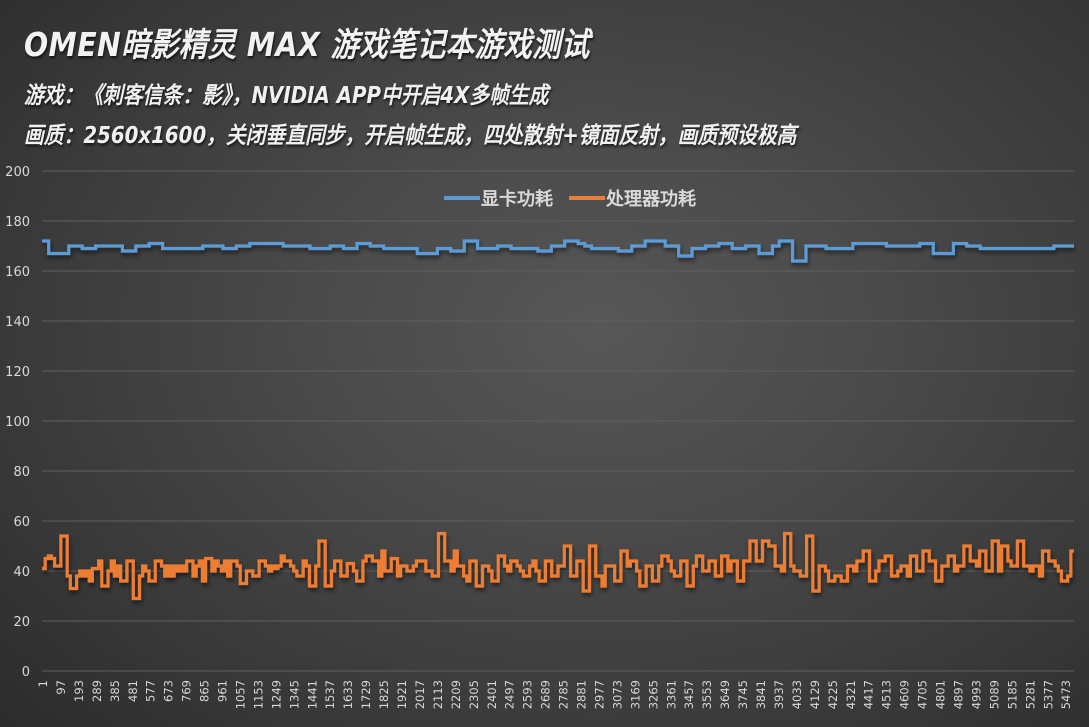 The width and height of the screenshot is (1089, 727). Describe the element at coordinates (402, 694) in the screenshot. I see `x-tick-label: 1921` at that location.